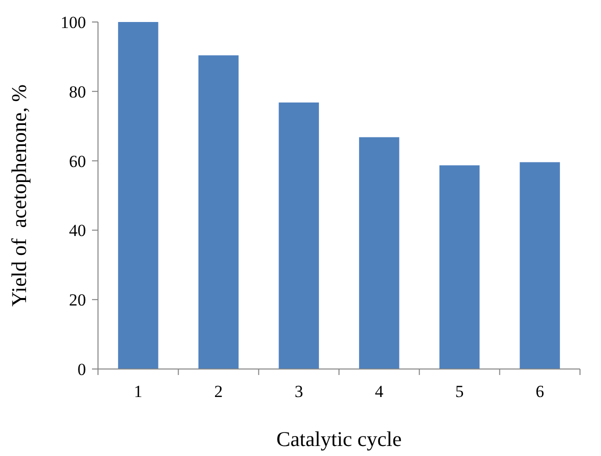 The image size is (601, 456). I want to click on x-axis-title: Catalytic cycle, so click(339, 439).